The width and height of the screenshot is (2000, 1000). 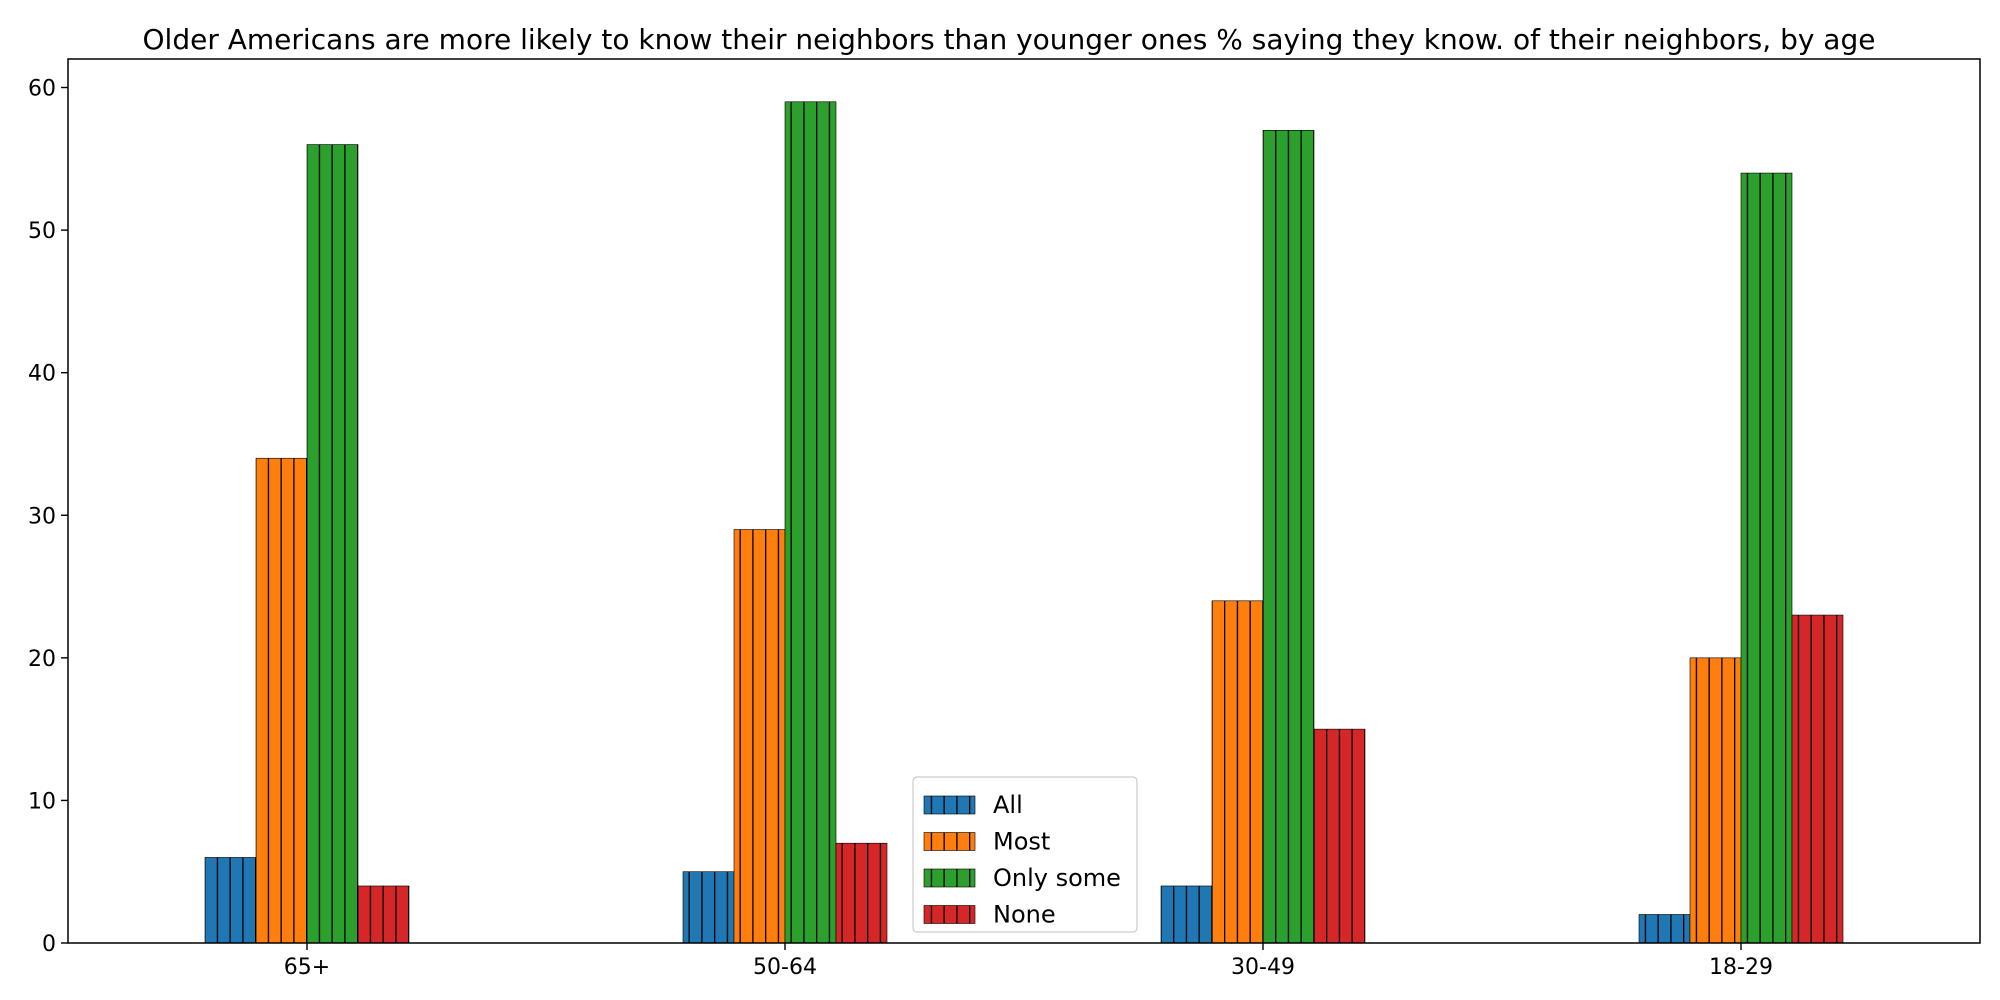 What do you see at coordinates (1024, 915) in the screenshot?
I see `legend-label: None` at bounding box center [1024, 915].